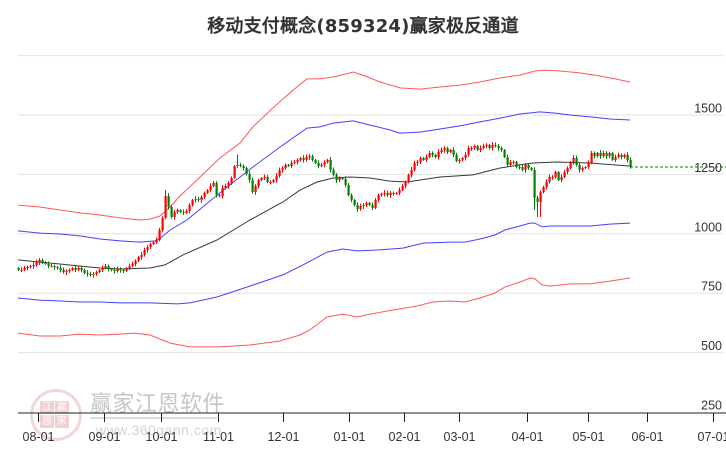 The width and height of the screenshot is (726, 450). What do you see at coordinates (405, 437) in the screenshot?
I see `x-tick-label: 02-01` at bounding box center [405, 437].